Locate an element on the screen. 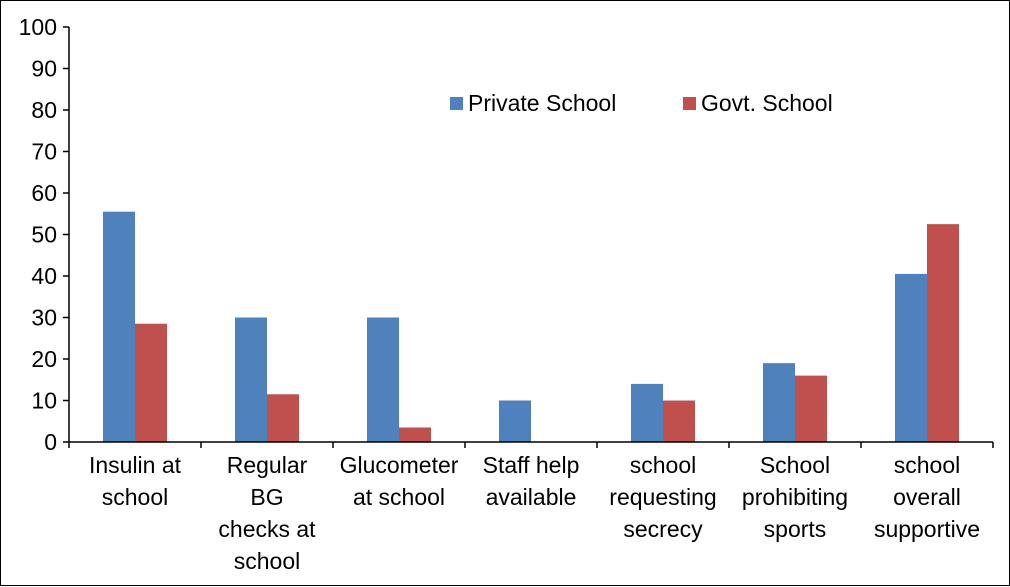  y-tick-label: 80 is located at coordinates (44, 110).